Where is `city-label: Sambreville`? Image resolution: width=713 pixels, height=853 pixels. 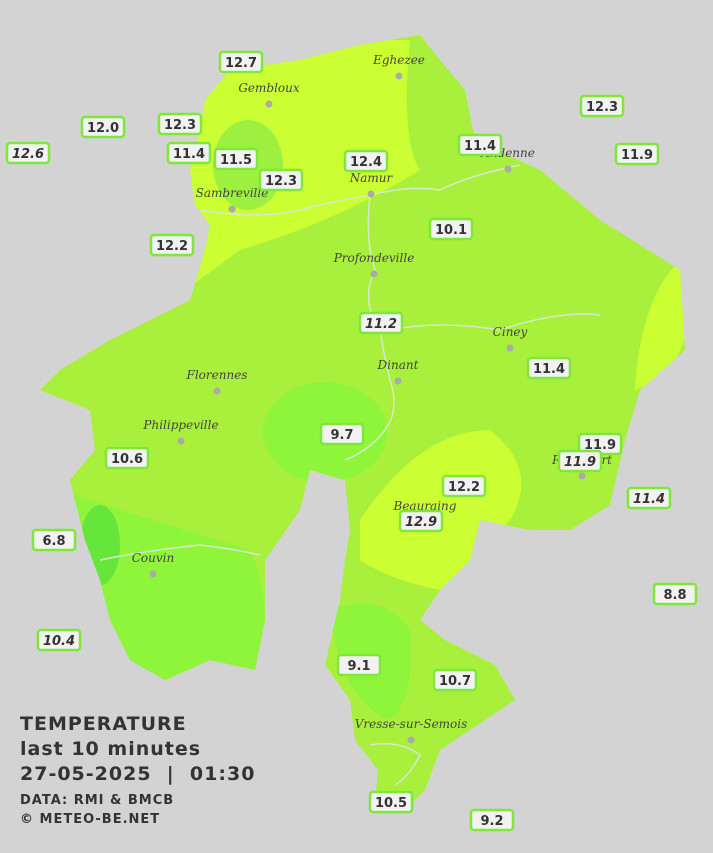 city-label: Sambreville is located at coordinates (232, 193).